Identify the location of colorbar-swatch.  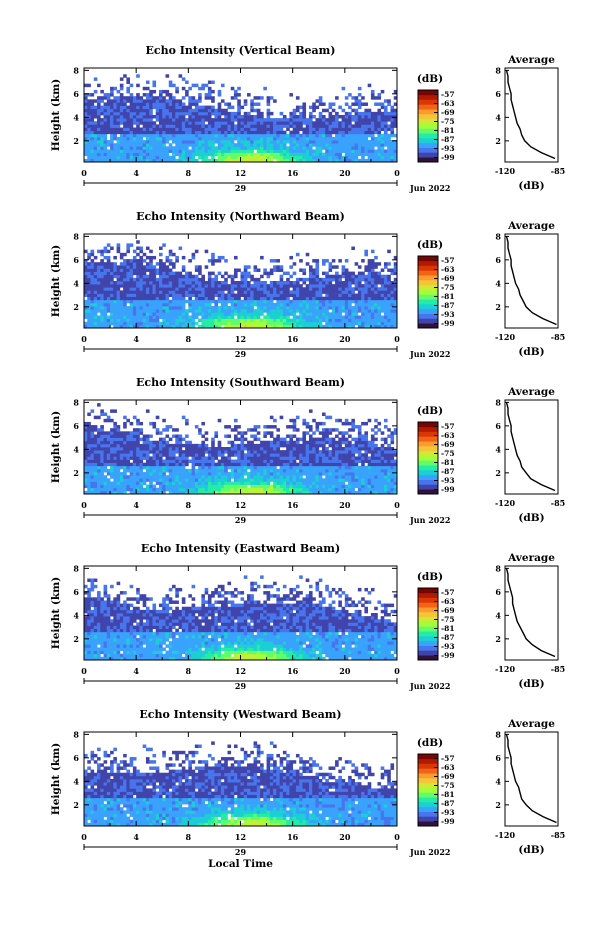
(428, 131).